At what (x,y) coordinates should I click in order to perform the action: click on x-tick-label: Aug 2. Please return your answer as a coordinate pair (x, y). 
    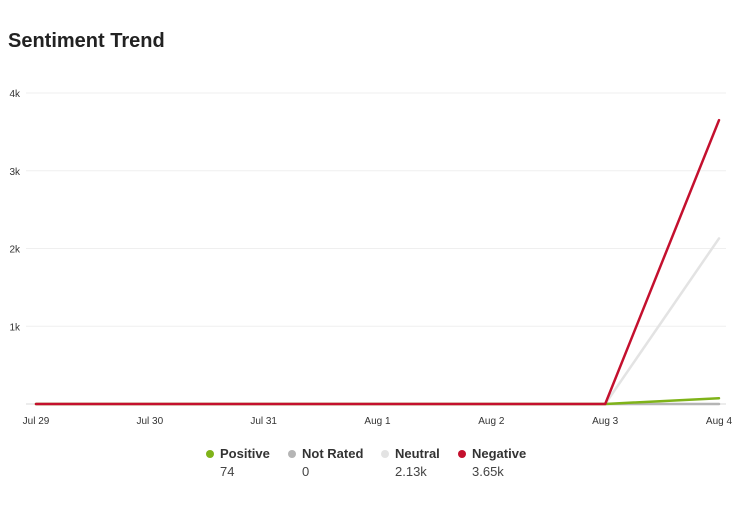
    Looking at the image, I should click on (491, 421).